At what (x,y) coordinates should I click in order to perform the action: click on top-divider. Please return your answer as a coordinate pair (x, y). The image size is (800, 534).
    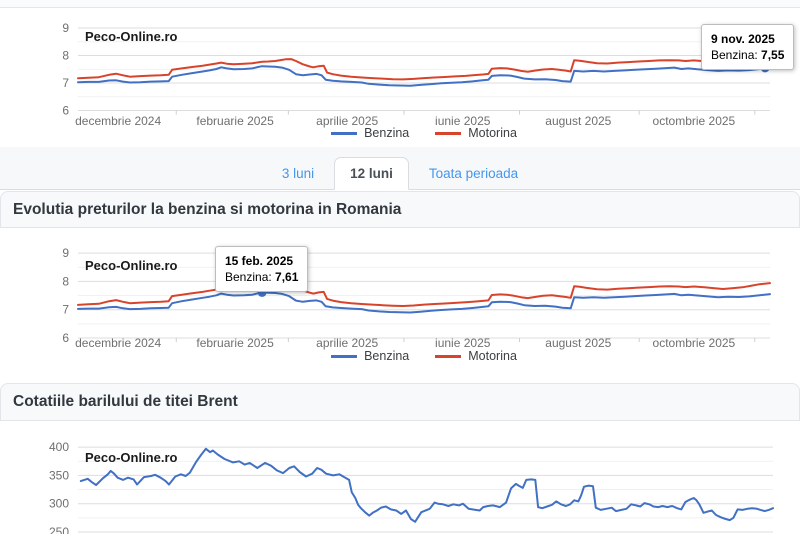
    Looking at the image, I should click on (400, 4).